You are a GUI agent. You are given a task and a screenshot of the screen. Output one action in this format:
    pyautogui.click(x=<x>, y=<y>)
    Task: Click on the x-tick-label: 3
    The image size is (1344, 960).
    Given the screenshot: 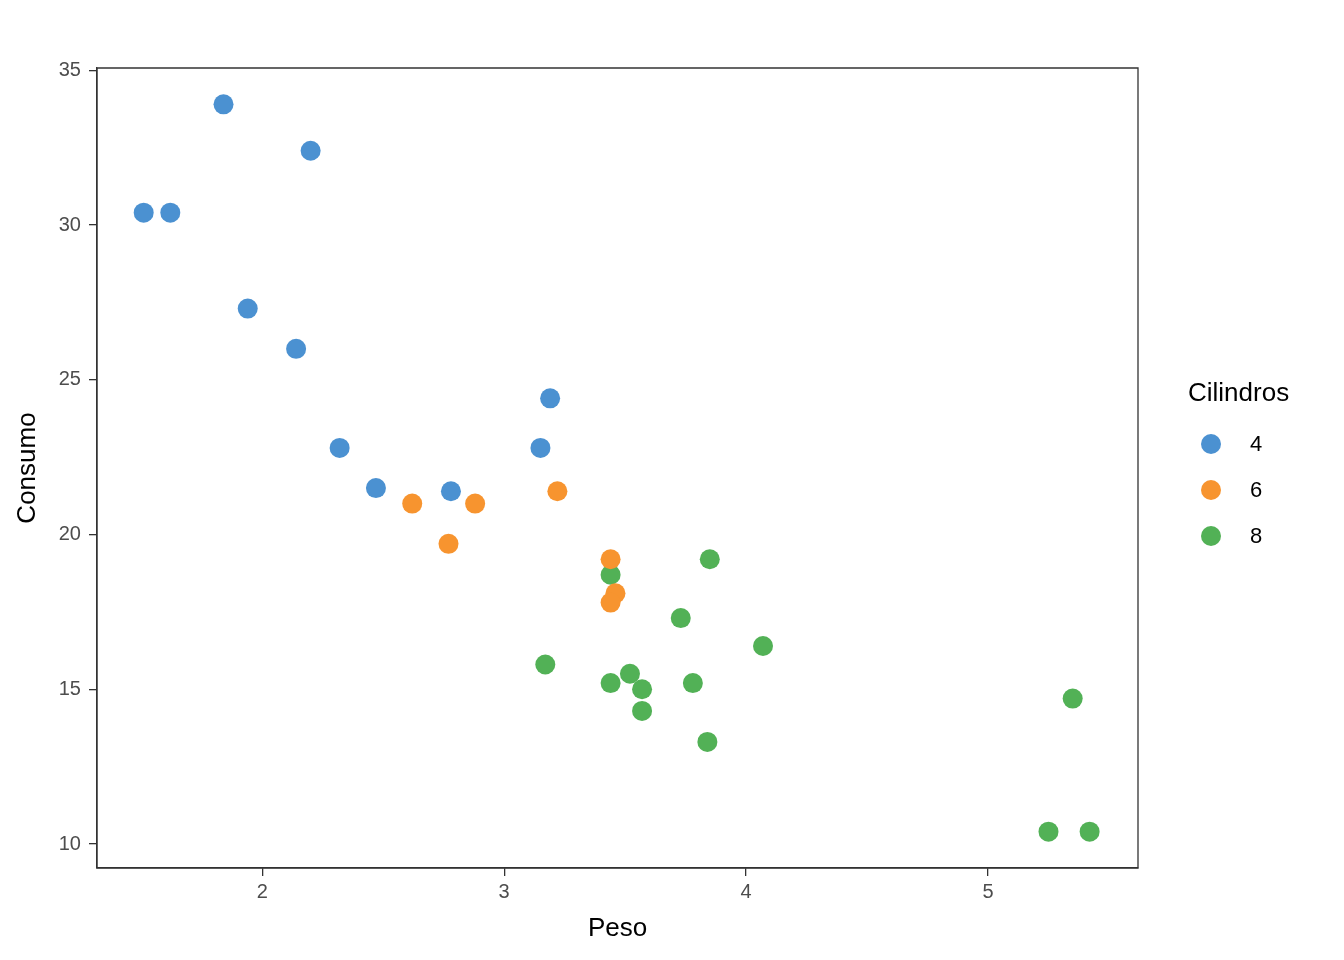 What is the action you would take?
    pyautogui.click(x=504, y=890)
    